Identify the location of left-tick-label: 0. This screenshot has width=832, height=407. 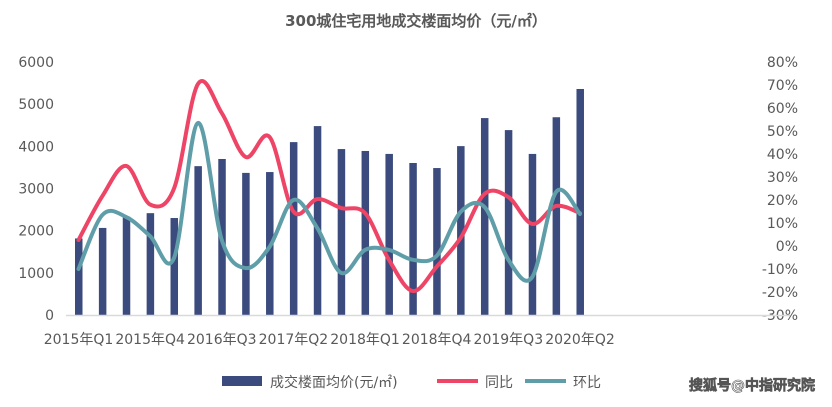
(49, 316).